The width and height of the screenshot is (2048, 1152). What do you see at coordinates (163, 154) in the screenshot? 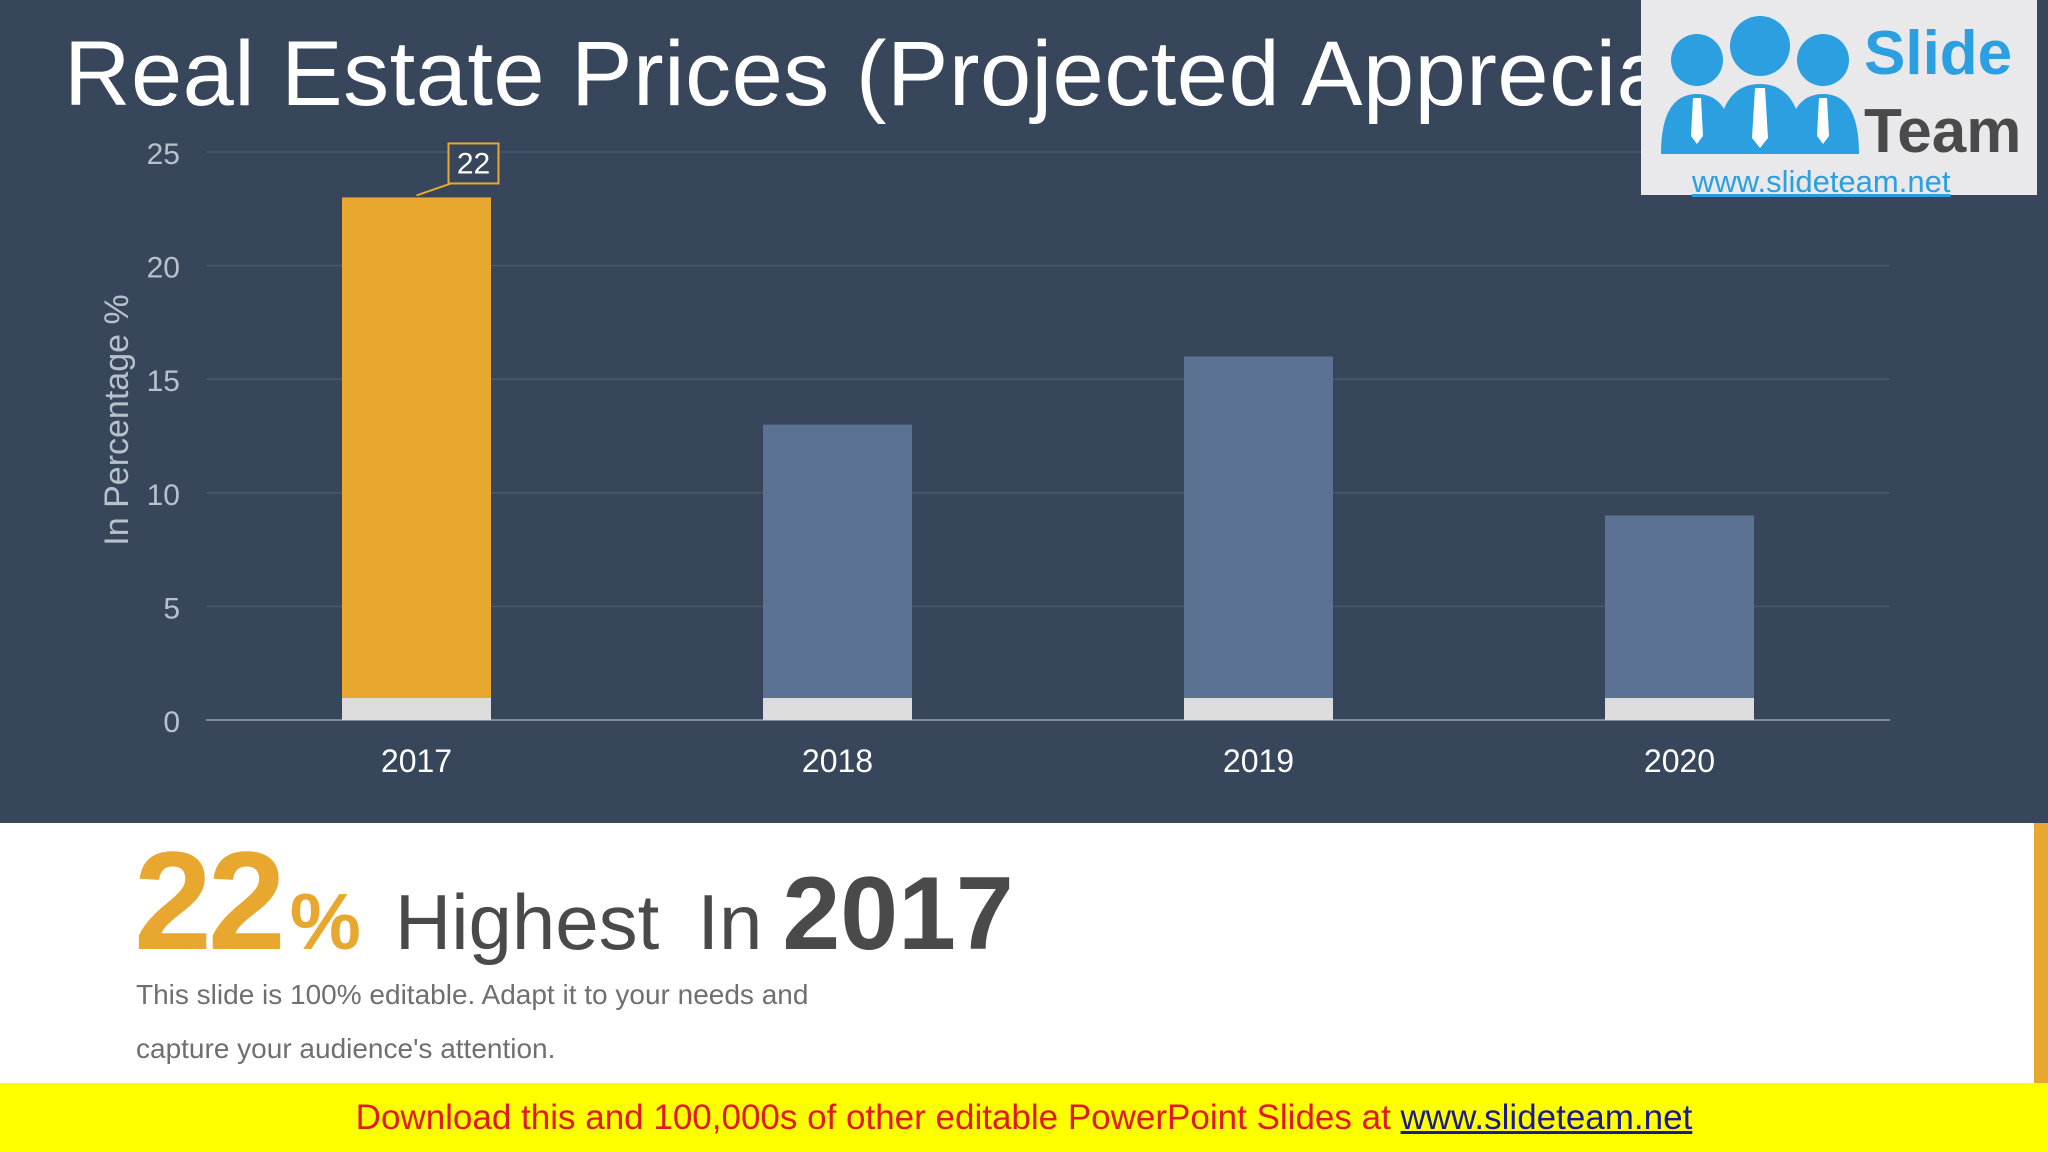
I see `y-tick-label: 25` at bounding box center [163, 154].